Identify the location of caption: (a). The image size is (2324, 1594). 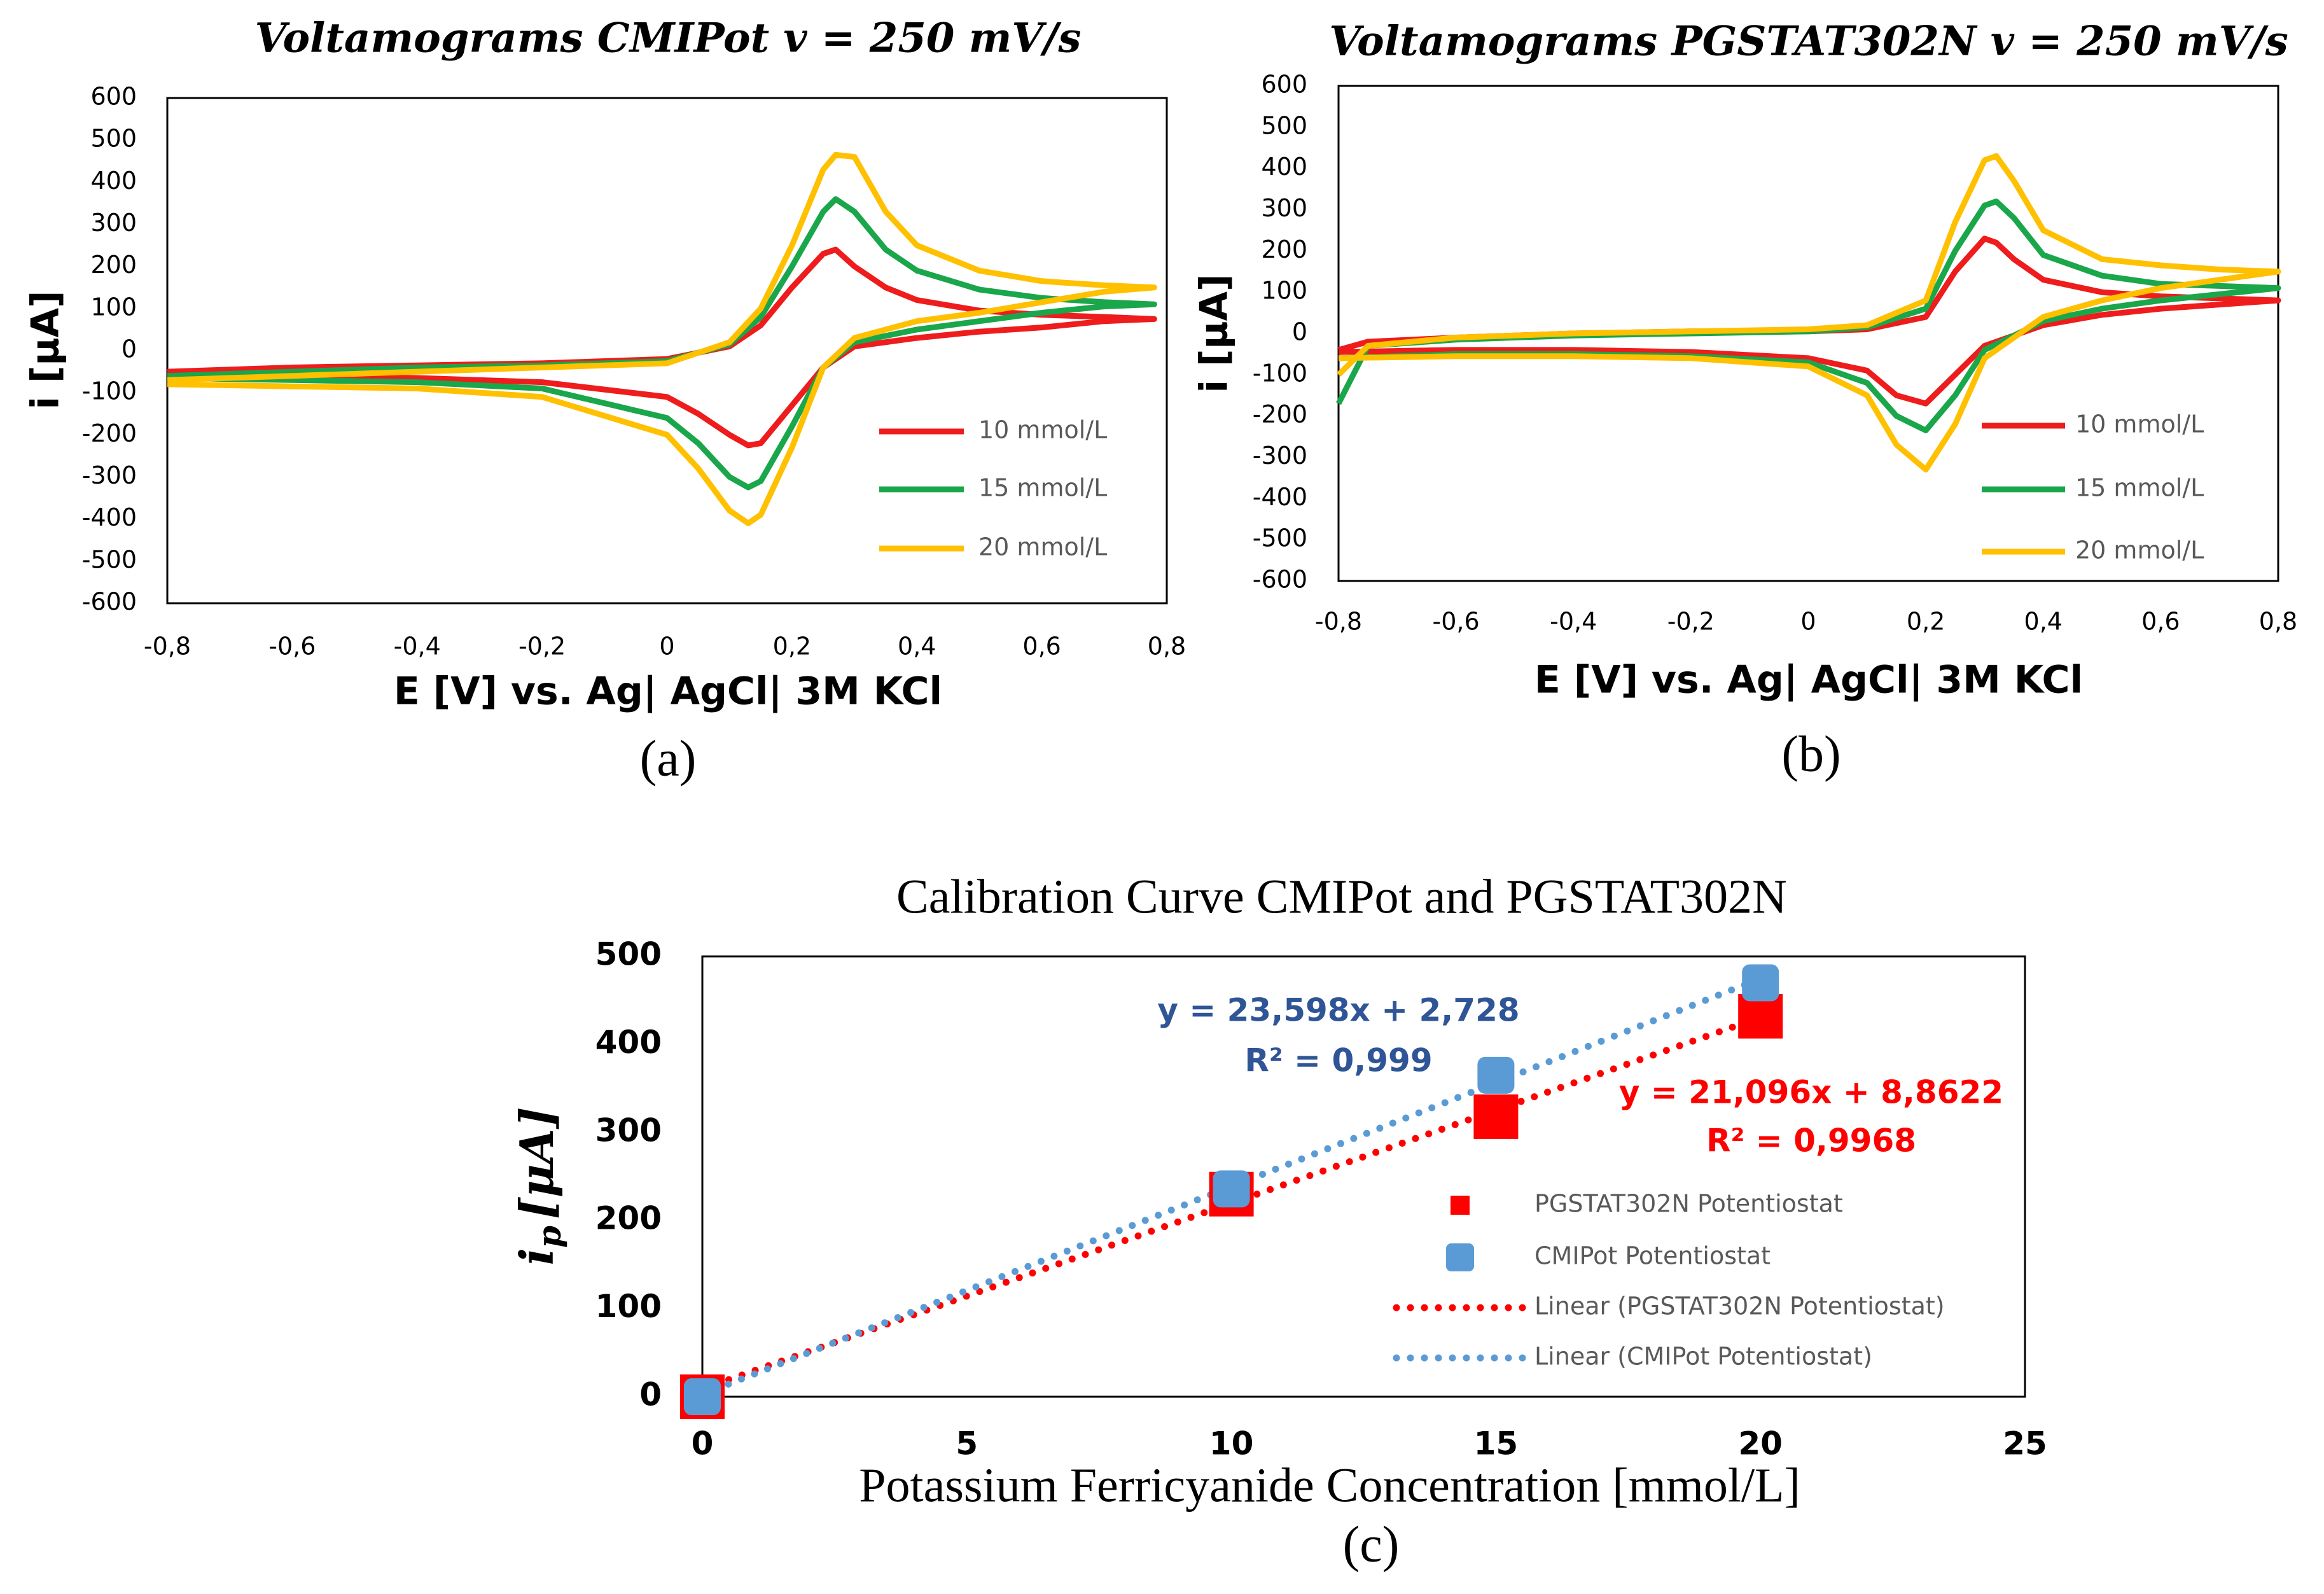
(668, 759).